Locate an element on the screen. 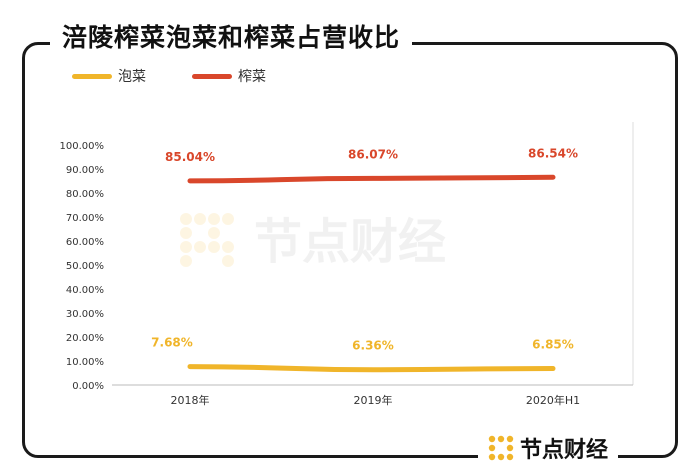  y-tick-label: 70.00% is located at coordinates (85, 218).